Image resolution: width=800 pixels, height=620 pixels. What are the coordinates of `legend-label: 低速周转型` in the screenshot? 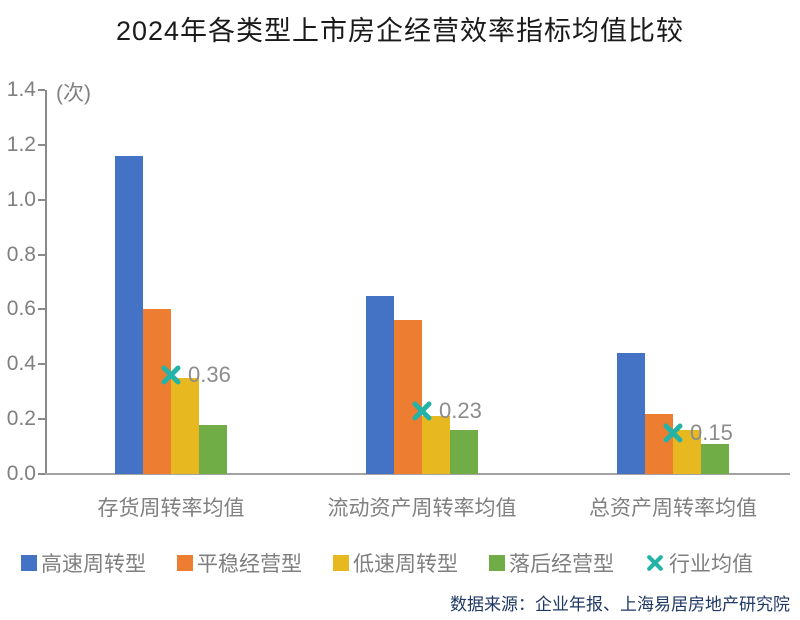 It's located at (405, 564).